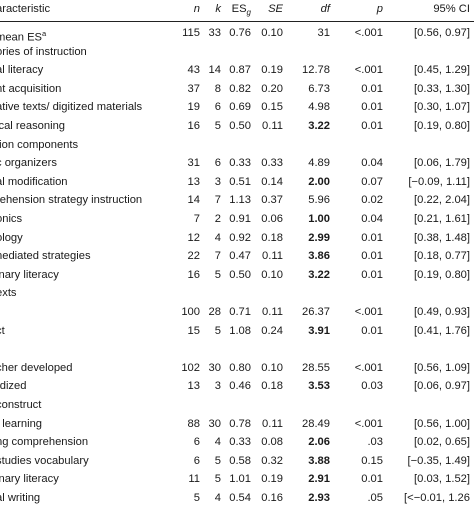 The height and width of the screenshot is (508, 474). Describe the element at coordinates (319, 256) in the screenshot. I see `cell-df: 3.86` at that location.